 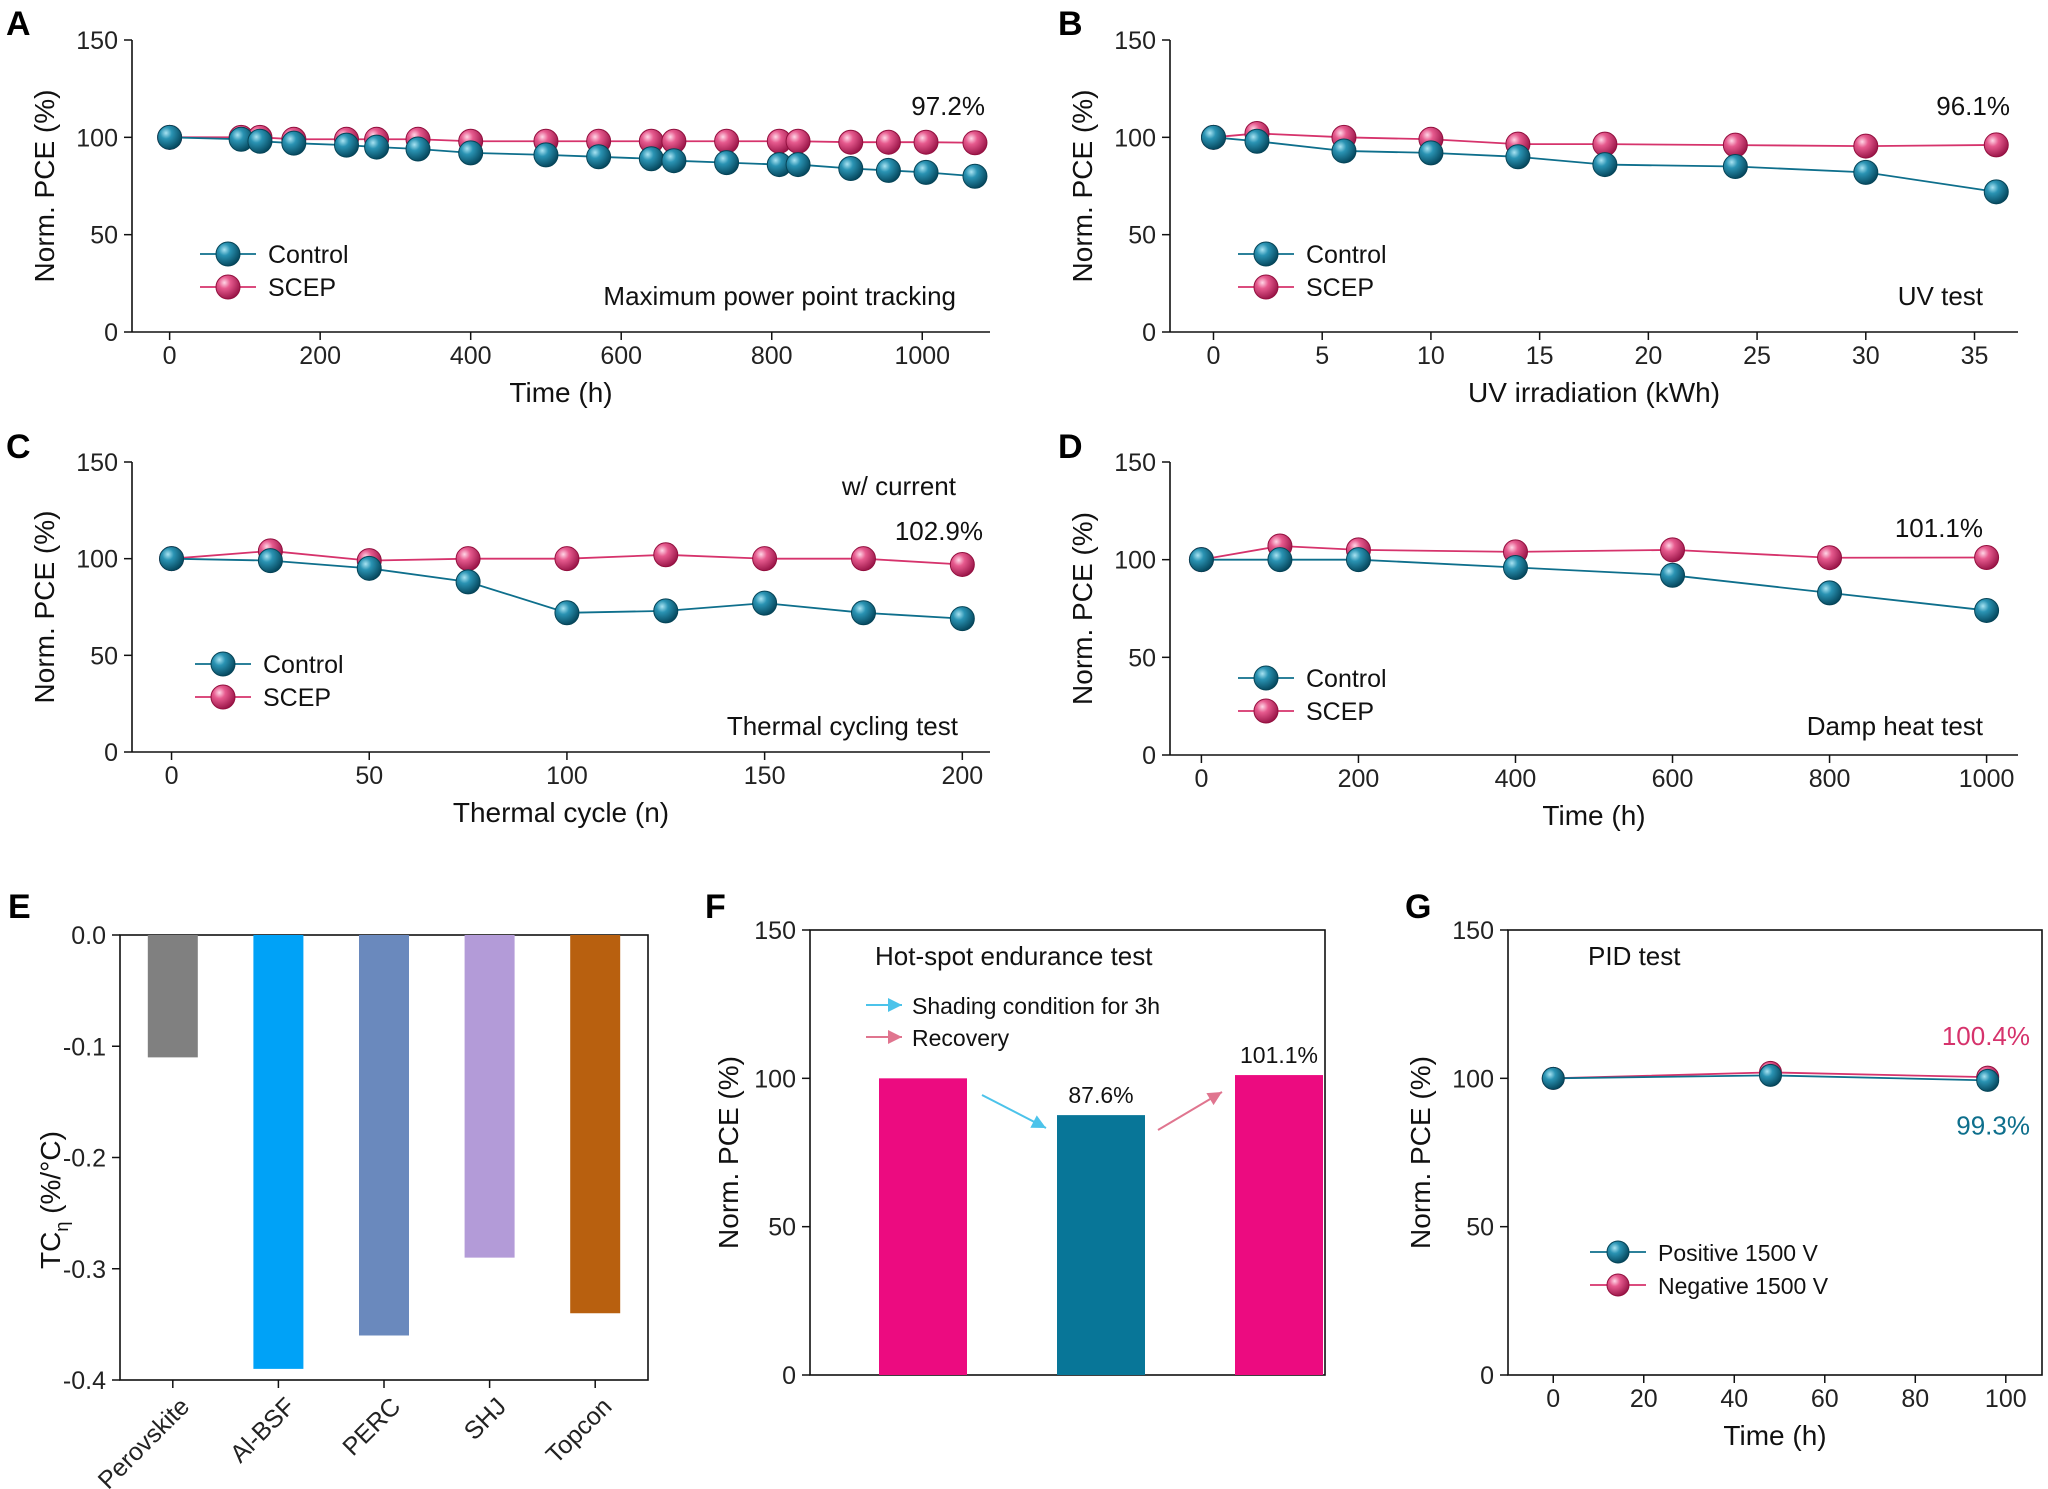 What do you see at coordinates (297, 698) in the screenshot?
I see `legend-label-C-1: SCEP` at bounding box center [297, 698].